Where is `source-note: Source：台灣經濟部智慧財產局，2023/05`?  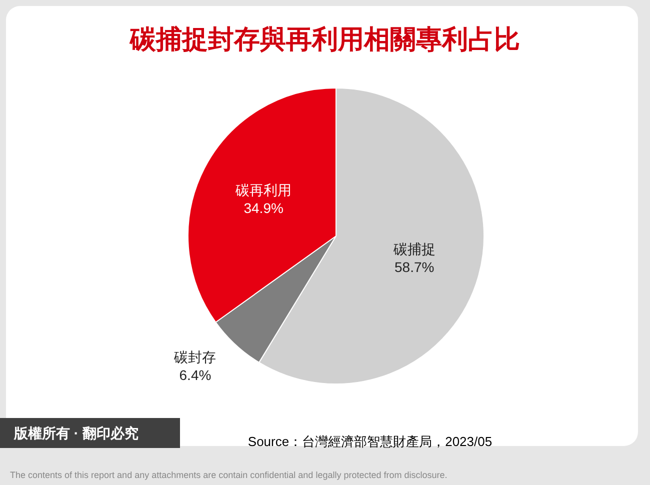
source-note: Source：台灣經濟部智慧財產局，2023/05 is located at coordinates (370, 441).